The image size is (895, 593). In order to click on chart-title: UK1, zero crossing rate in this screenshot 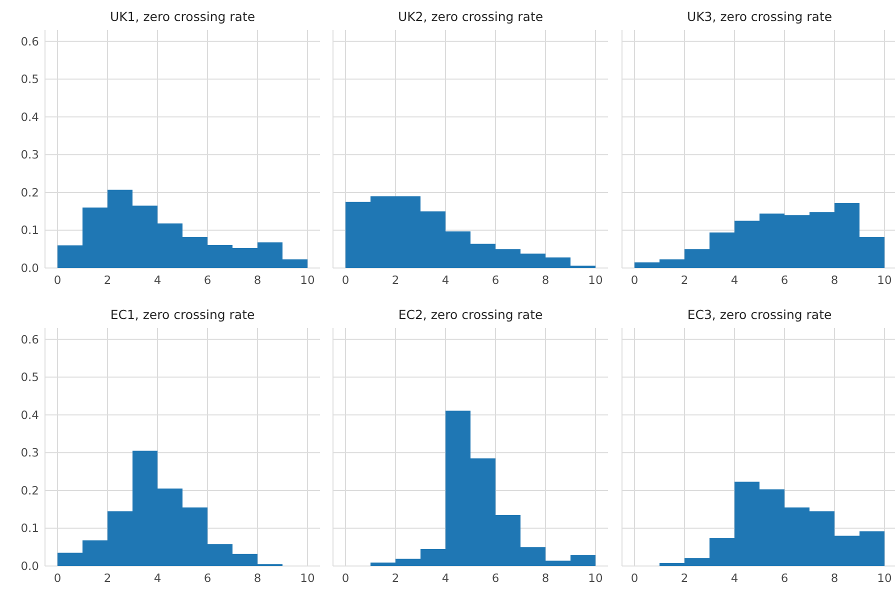, I will do `click(183, 16)`.